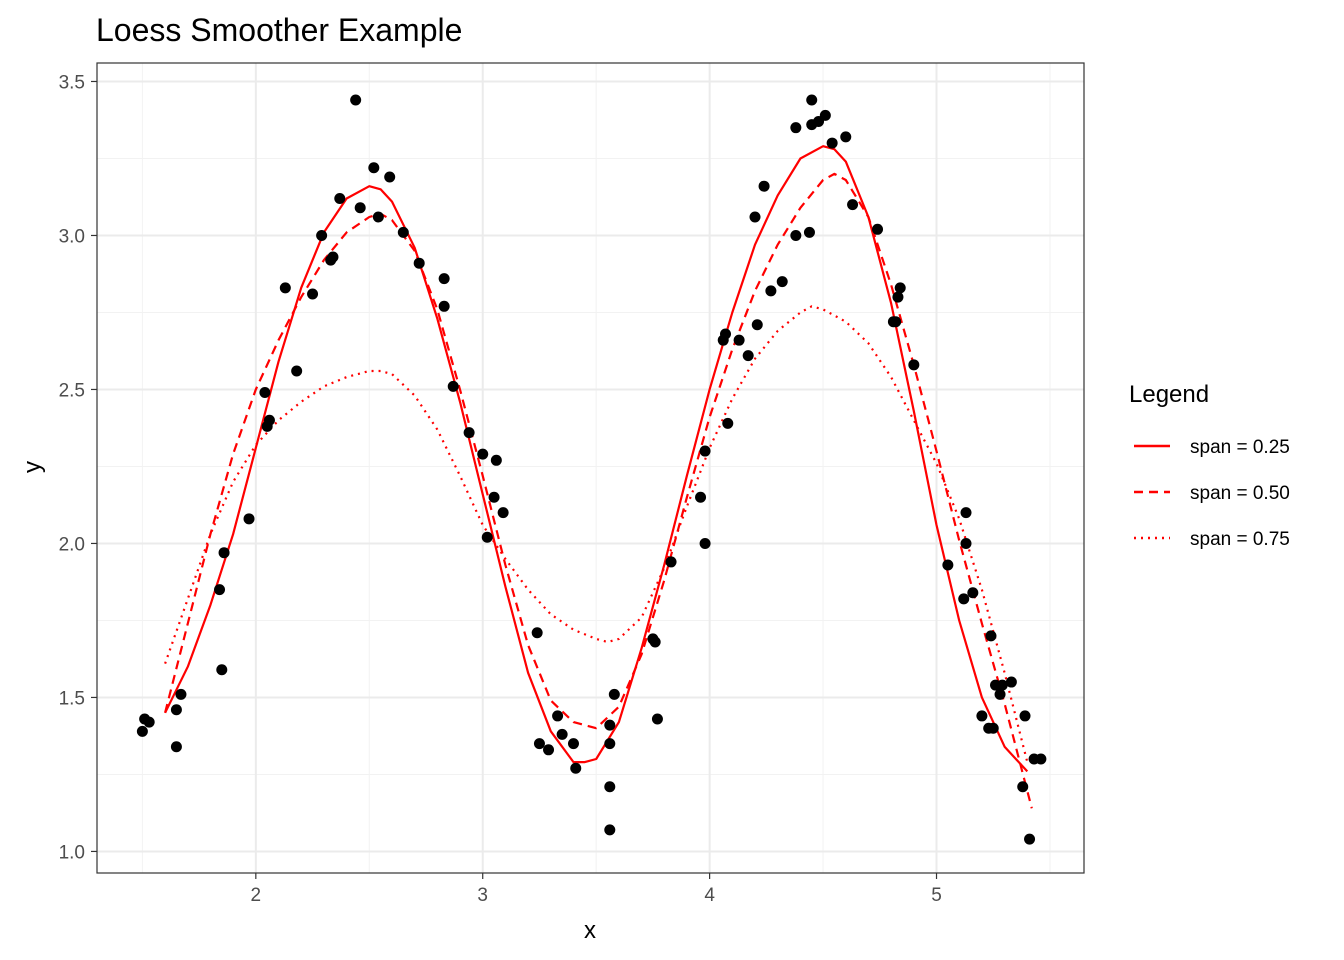 The width and height of the screenshot is (1344, 960). I want to click on x-axis-title: x, so click(590, 930).